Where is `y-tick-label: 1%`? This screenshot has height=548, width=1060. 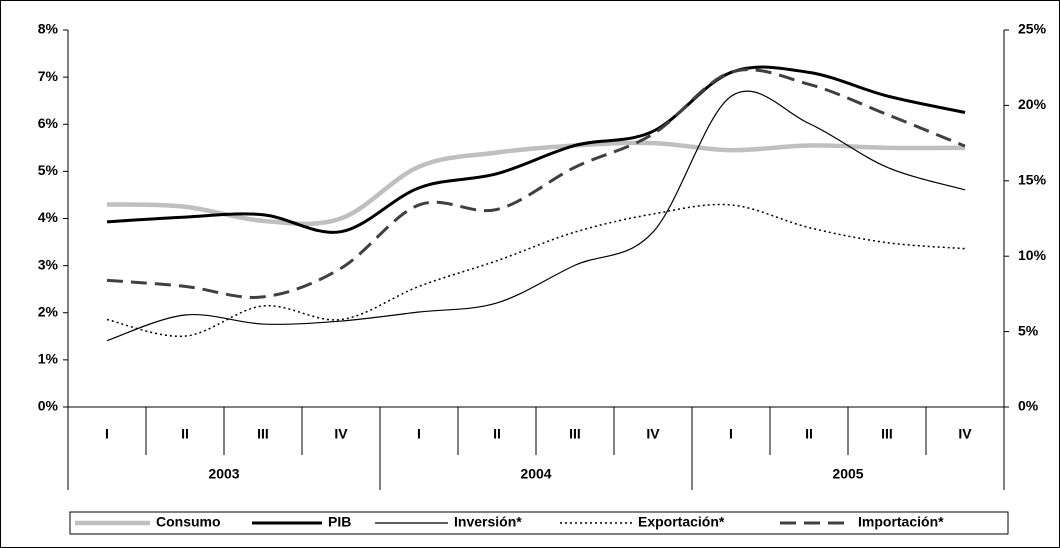
y-tick-label: 1% is located at coordinates (48, 359).